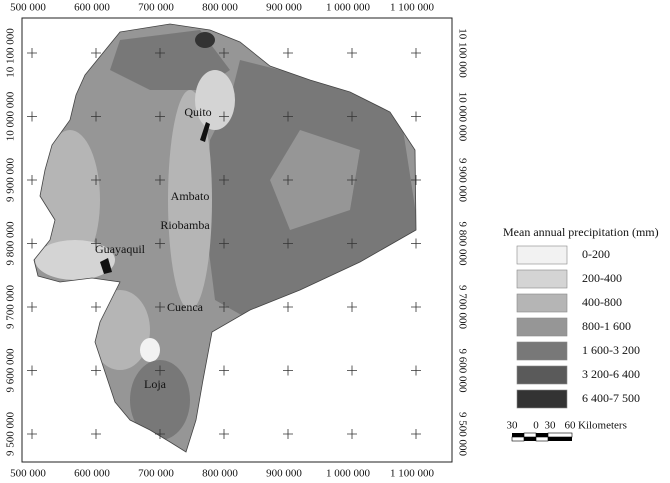 This screenshot has height=483, width=670. What do you see at coordinates (153, 248) in the screenshot?
I see `city-labels: Quito Ambato Riobamba Guayaquil Cuenca Loja` at bounding box center [153, 248].